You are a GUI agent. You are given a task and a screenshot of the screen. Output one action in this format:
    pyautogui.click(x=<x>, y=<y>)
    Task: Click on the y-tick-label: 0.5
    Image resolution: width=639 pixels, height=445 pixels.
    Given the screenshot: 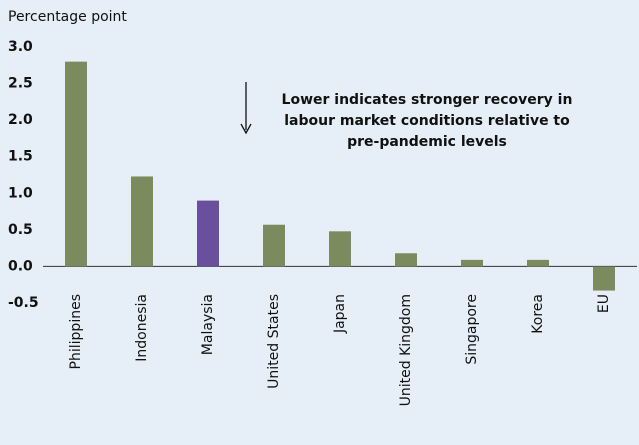 What is the action you would take?
    pyautogui.click(x=20, y=230)
    